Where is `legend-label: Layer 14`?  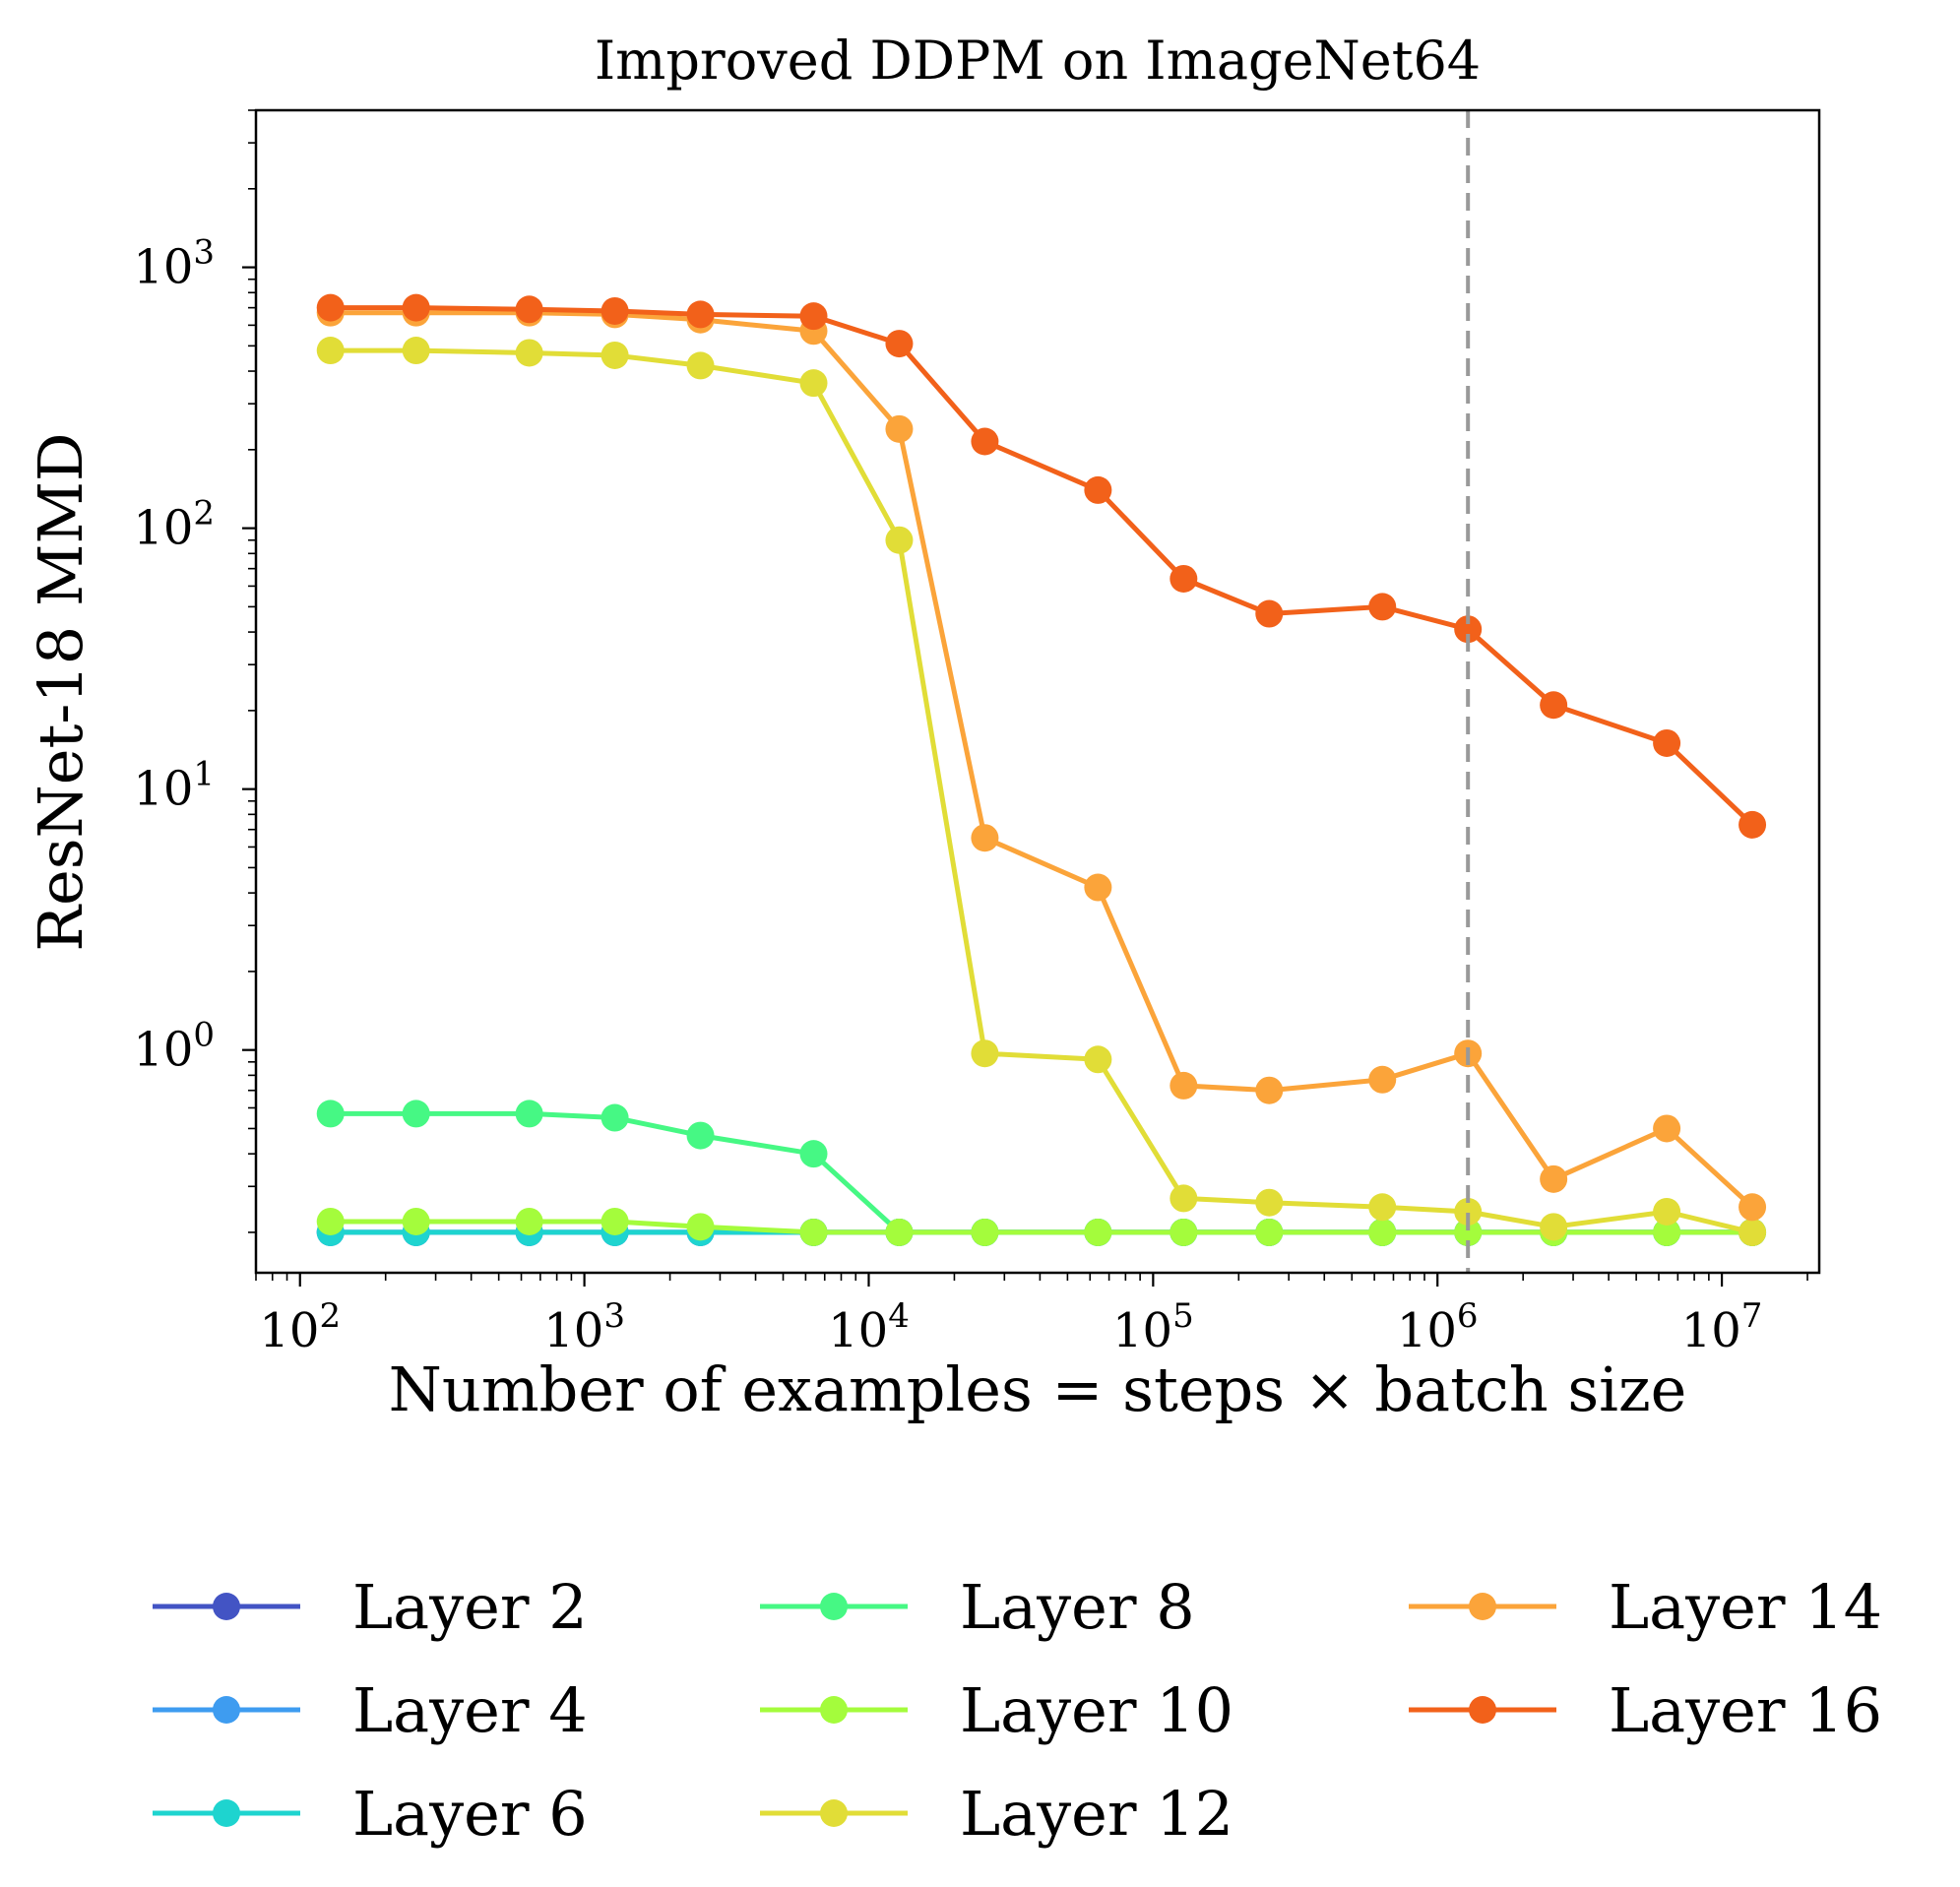 legend-label: Layer 14 is located at coordinates (1745, 1607).